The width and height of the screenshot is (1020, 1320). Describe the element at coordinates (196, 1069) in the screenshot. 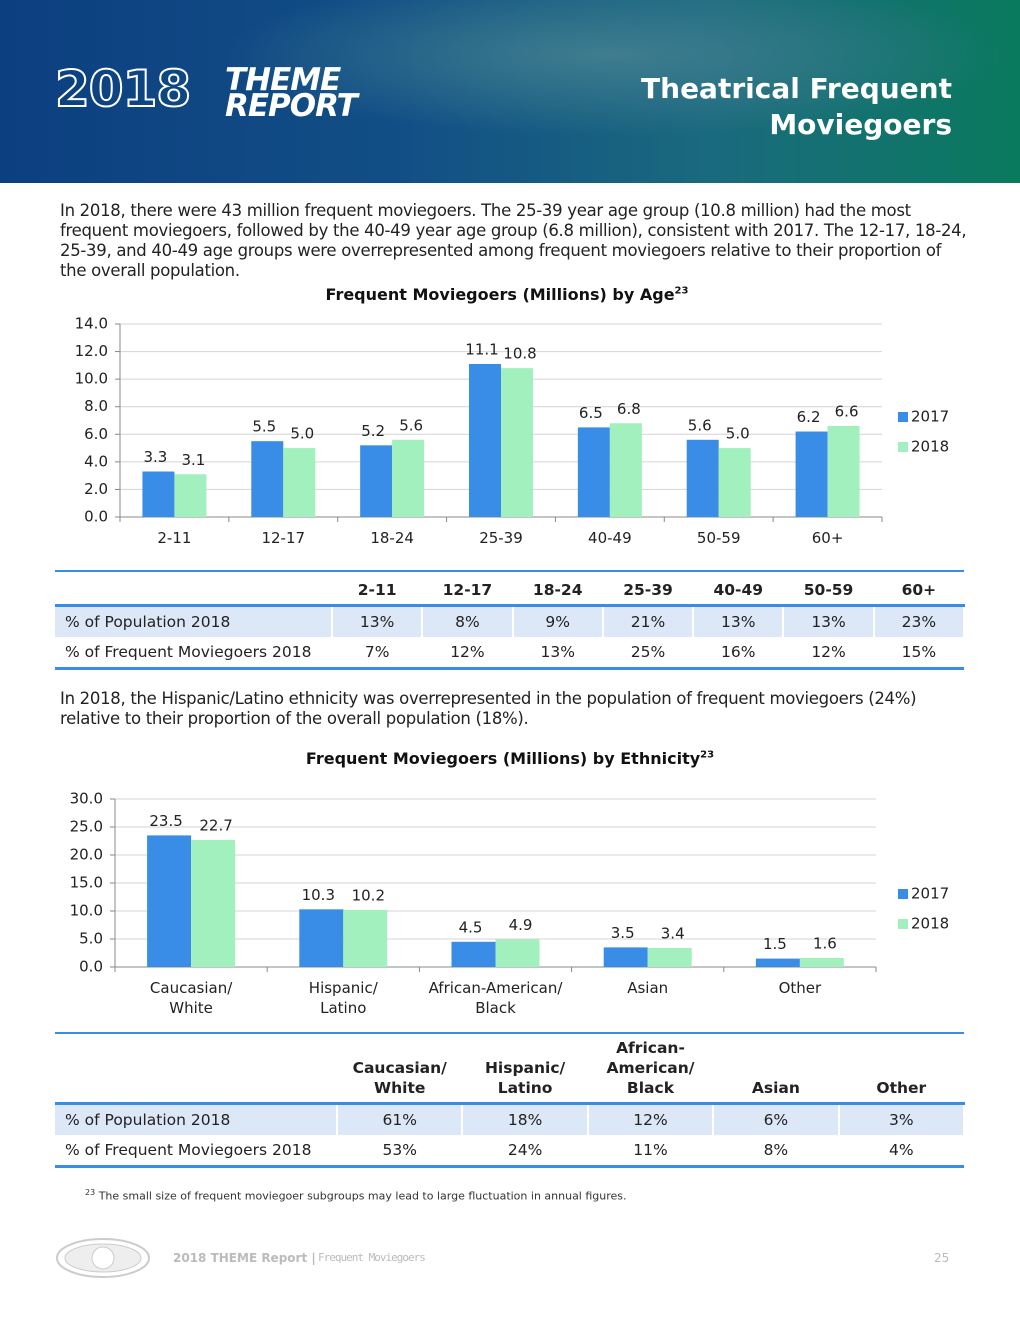

I see `header-cell` at that location.